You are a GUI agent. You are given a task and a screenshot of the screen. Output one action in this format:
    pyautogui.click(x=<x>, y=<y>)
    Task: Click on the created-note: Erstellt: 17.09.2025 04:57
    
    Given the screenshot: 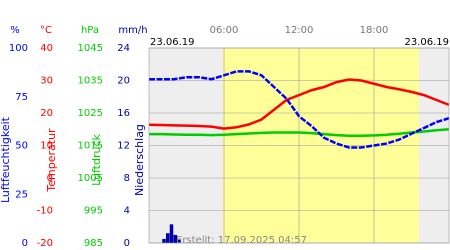 What is the action you would take?
    pyautogui.click(x=241, y=240)
    